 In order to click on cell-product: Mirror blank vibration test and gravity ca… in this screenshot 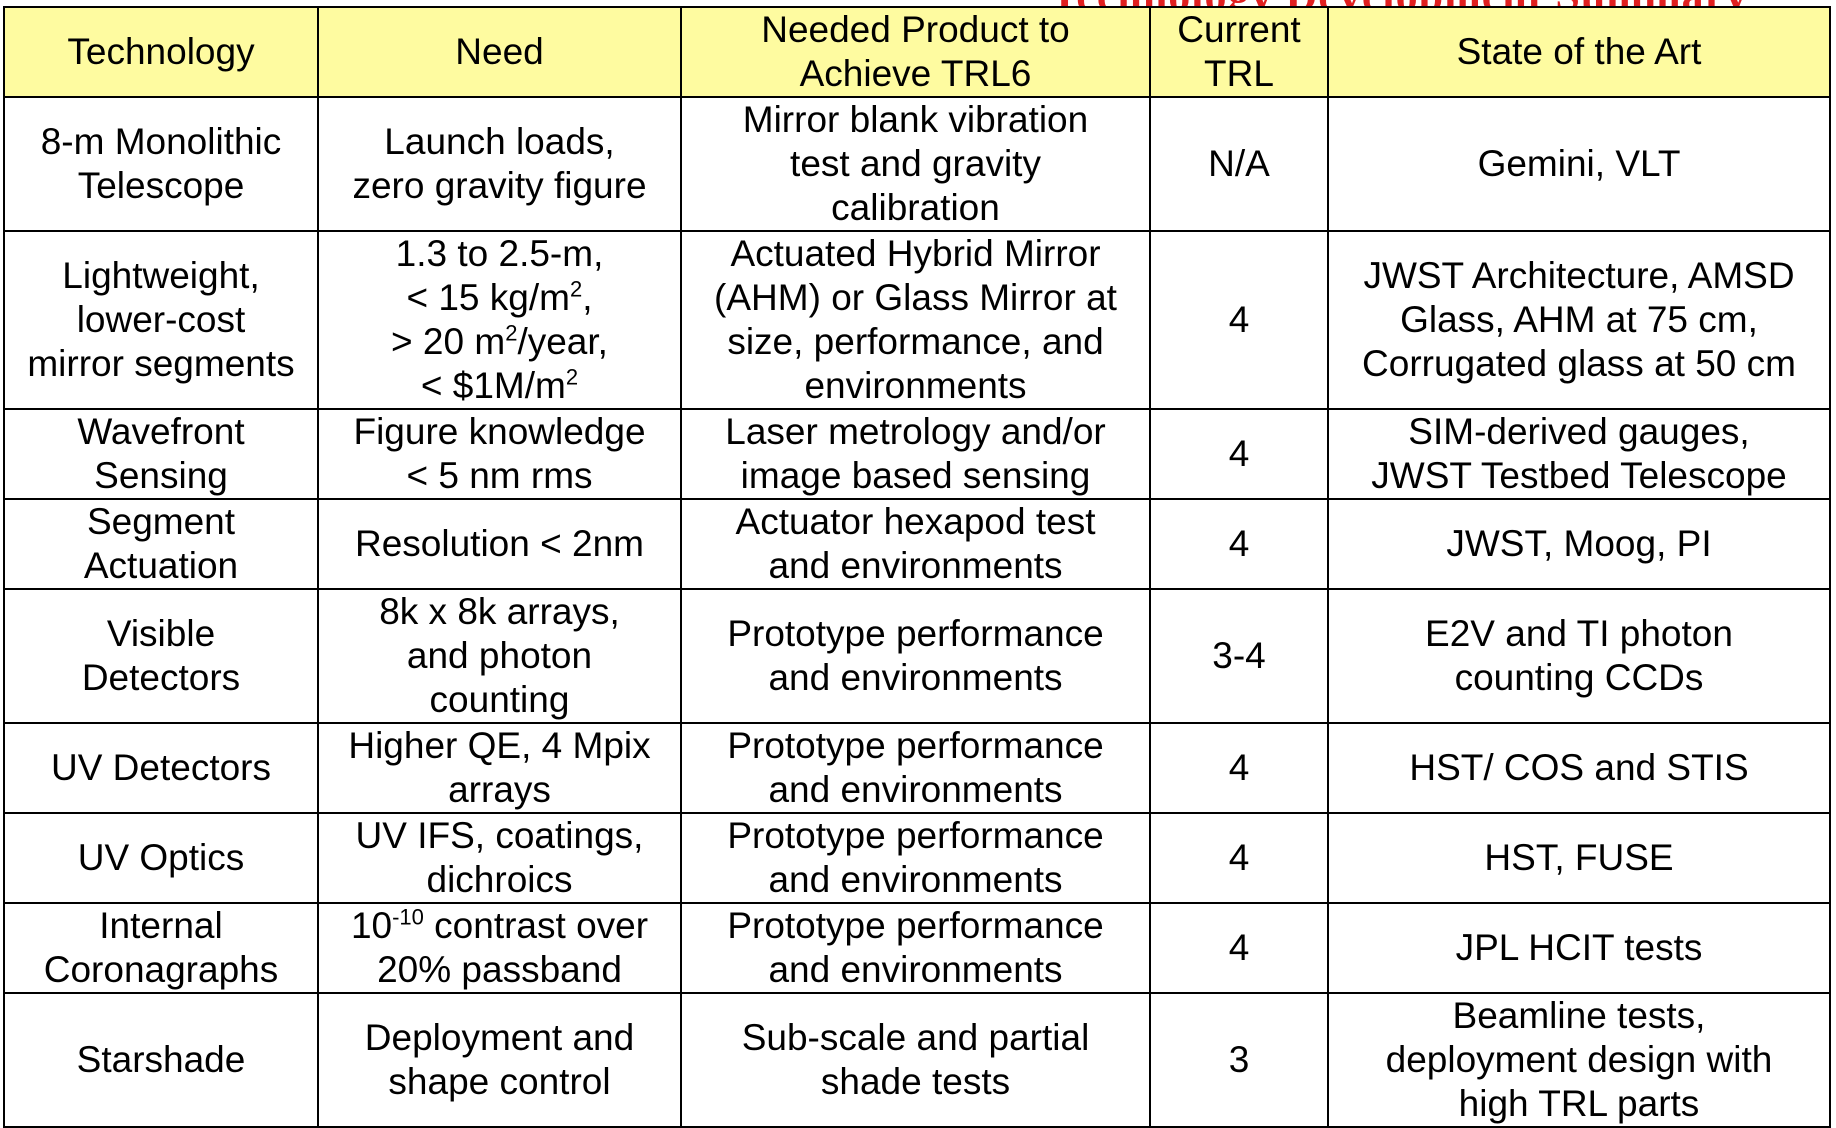, I will do `click(915, 164)`.